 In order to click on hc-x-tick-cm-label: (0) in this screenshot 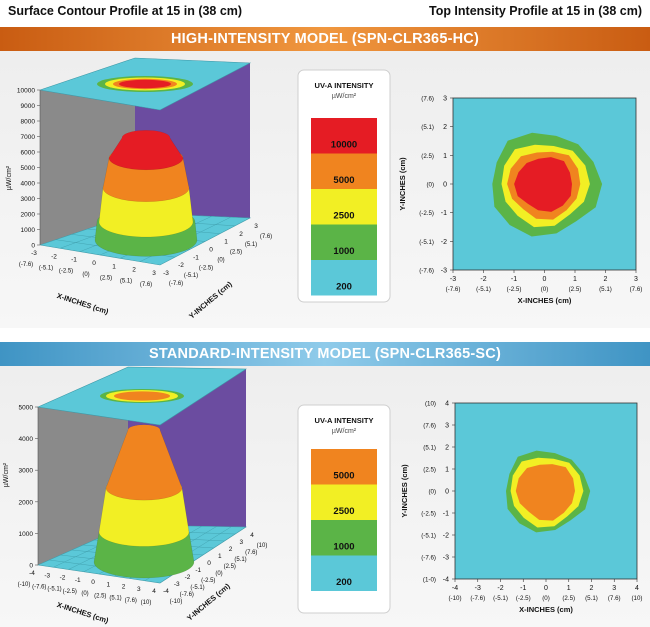, I will do `click(85, 275)`.